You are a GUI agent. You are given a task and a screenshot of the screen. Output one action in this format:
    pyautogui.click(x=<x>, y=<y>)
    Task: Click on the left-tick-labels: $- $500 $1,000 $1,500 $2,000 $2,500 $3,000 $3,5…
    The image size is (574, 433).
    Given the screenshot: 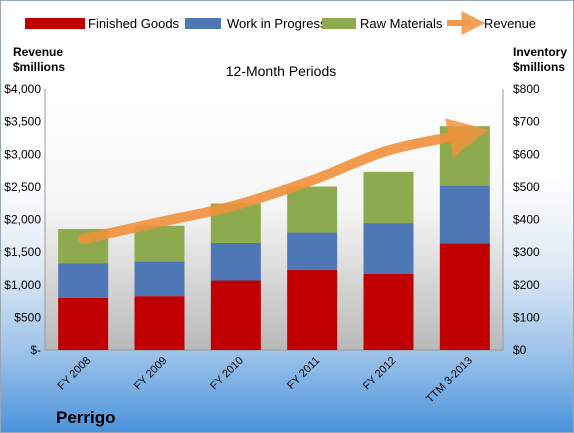 What is the action you would take?
    pyautogui.click(x=22, y=219)
    